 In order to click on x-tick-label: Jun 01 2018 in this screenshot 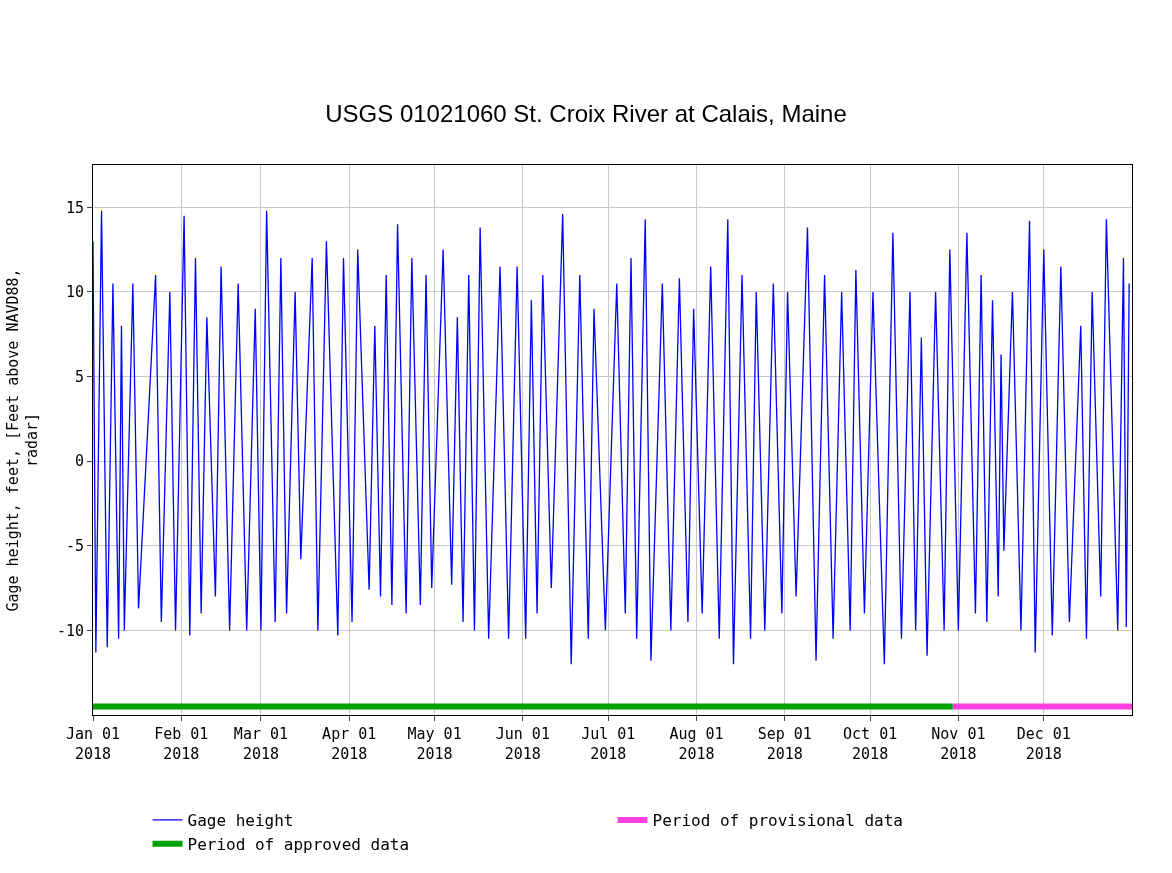, I will do `click(522, 744)`.